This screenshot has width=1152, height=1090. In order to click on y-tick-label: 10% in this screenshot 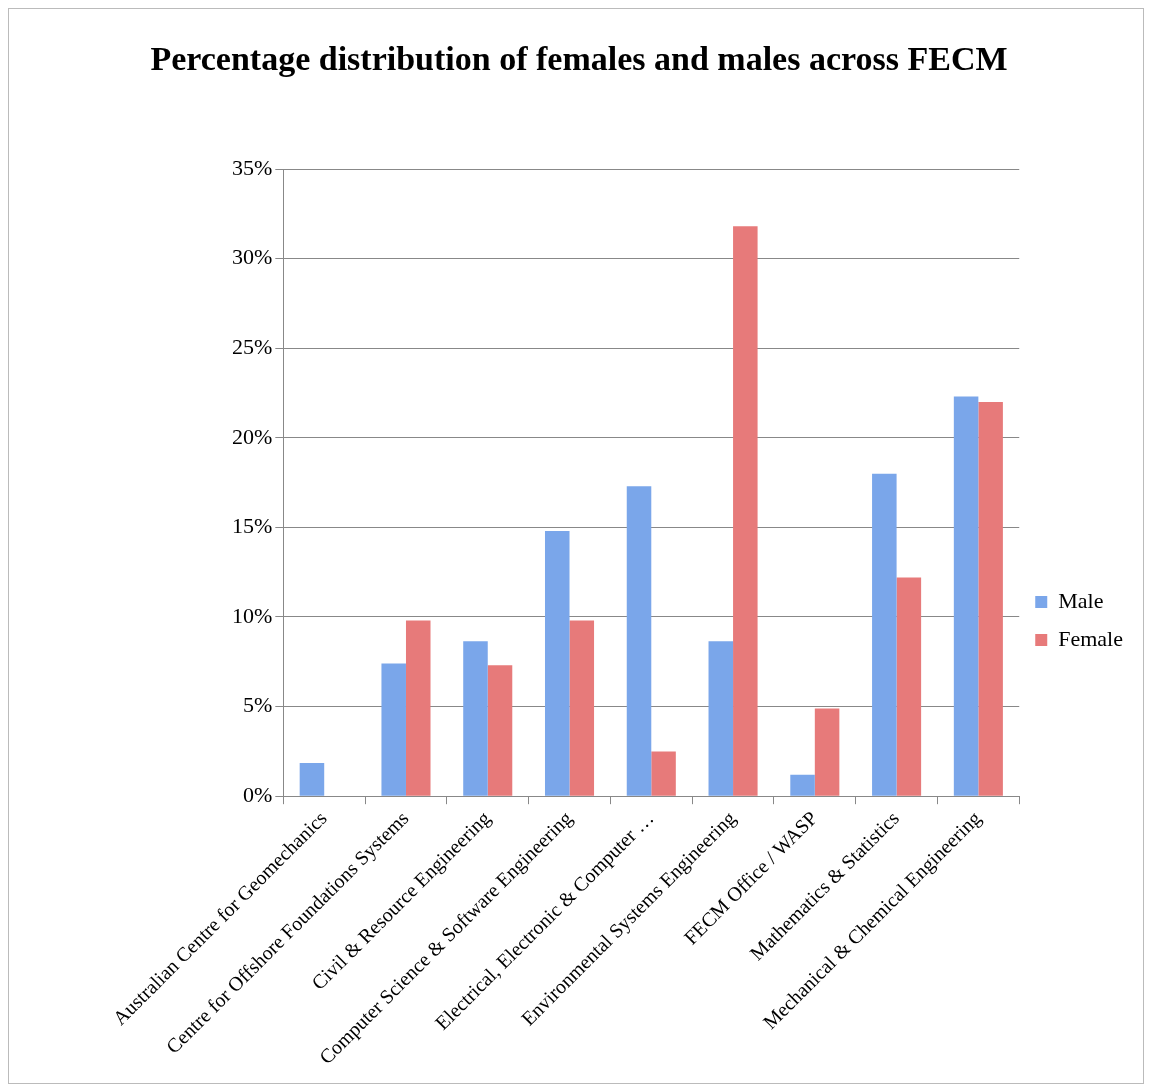, I will do `click(252, 615)`.